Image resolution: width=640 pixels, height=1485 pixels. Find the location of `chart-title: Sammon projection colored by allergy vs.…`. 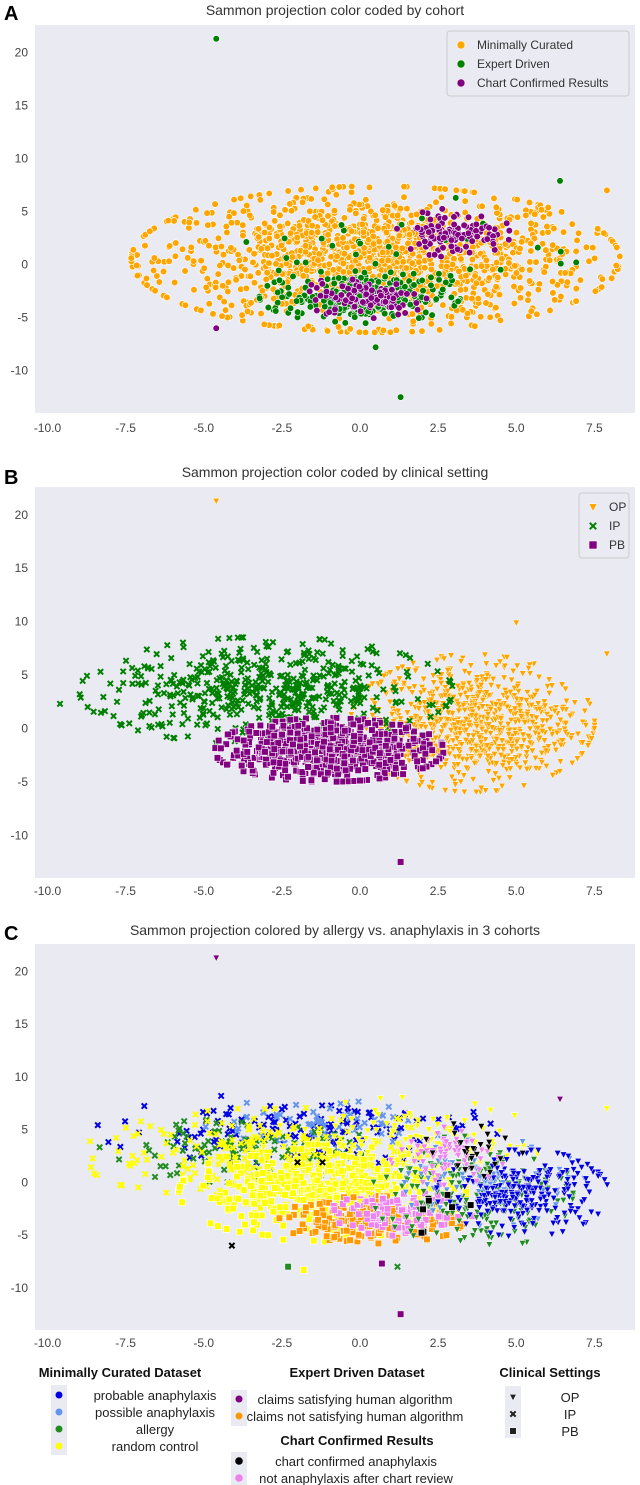

chart-title: Sammon projection colored by allergy vs.… is located at coordinates (335, 930).